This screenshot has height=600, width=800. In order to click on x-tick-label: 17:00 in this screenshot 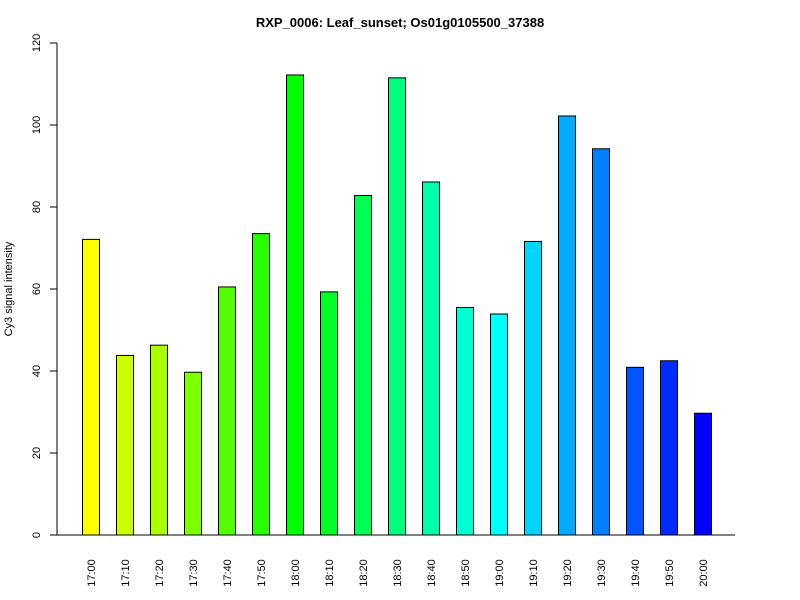, I will do `click(92, 573)`.